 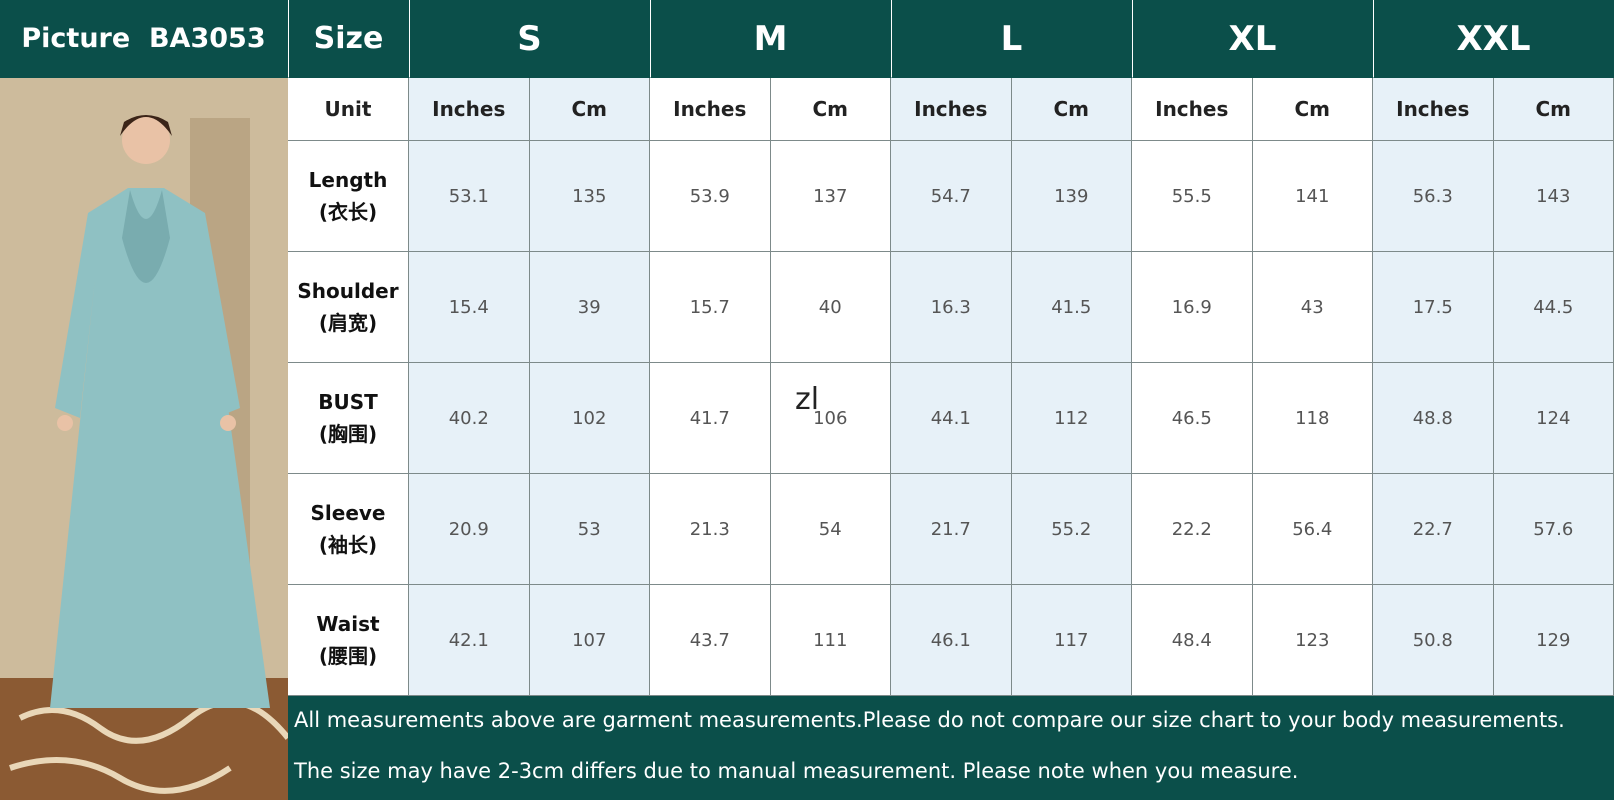 I want to click on value: 48.4, so click(x=1191, y=640).